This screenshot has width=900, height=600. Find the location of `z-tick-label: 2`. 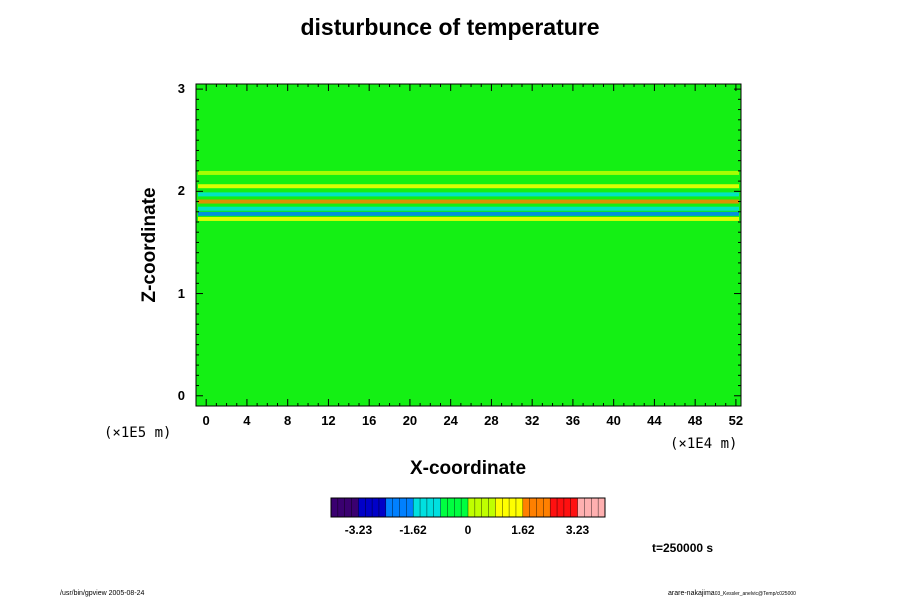

z-tick-label: 2 is located at coordinates (181, 191).